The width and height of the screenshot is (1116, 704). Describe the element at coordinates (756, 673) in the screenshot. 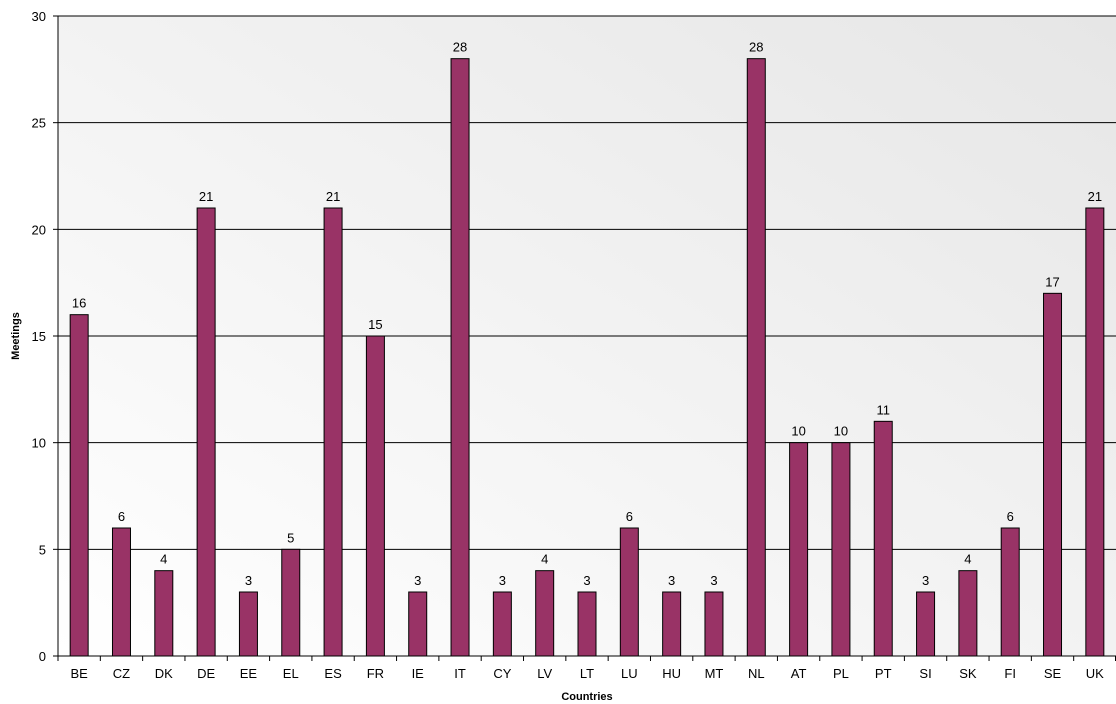

I see `x-tick-label-nl: NL` at that location.